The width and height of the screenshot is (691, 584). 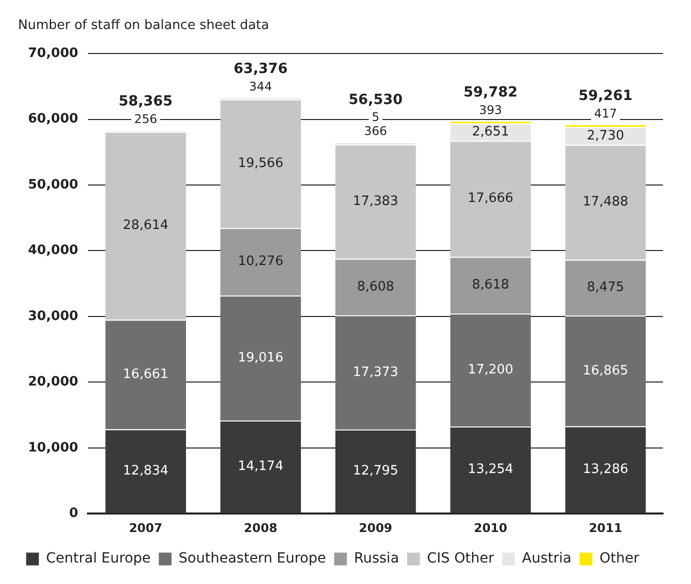 What do you see at coordinates (491, 285) in the screenshot?
I see `data-label: 8,618` at bounding box center [491, 285].